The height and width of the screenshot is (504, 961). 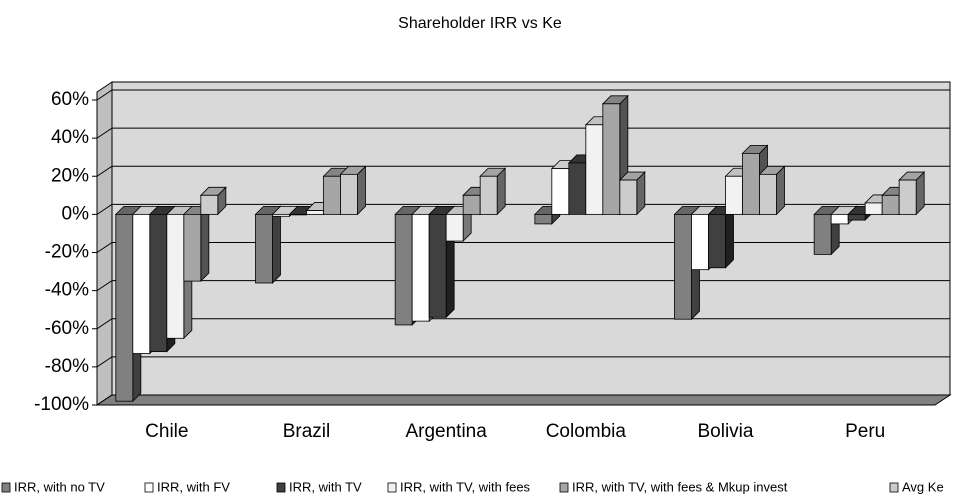 I want to click on legend-label: IRR, with TV, with fees, so click(x=465, y=486).